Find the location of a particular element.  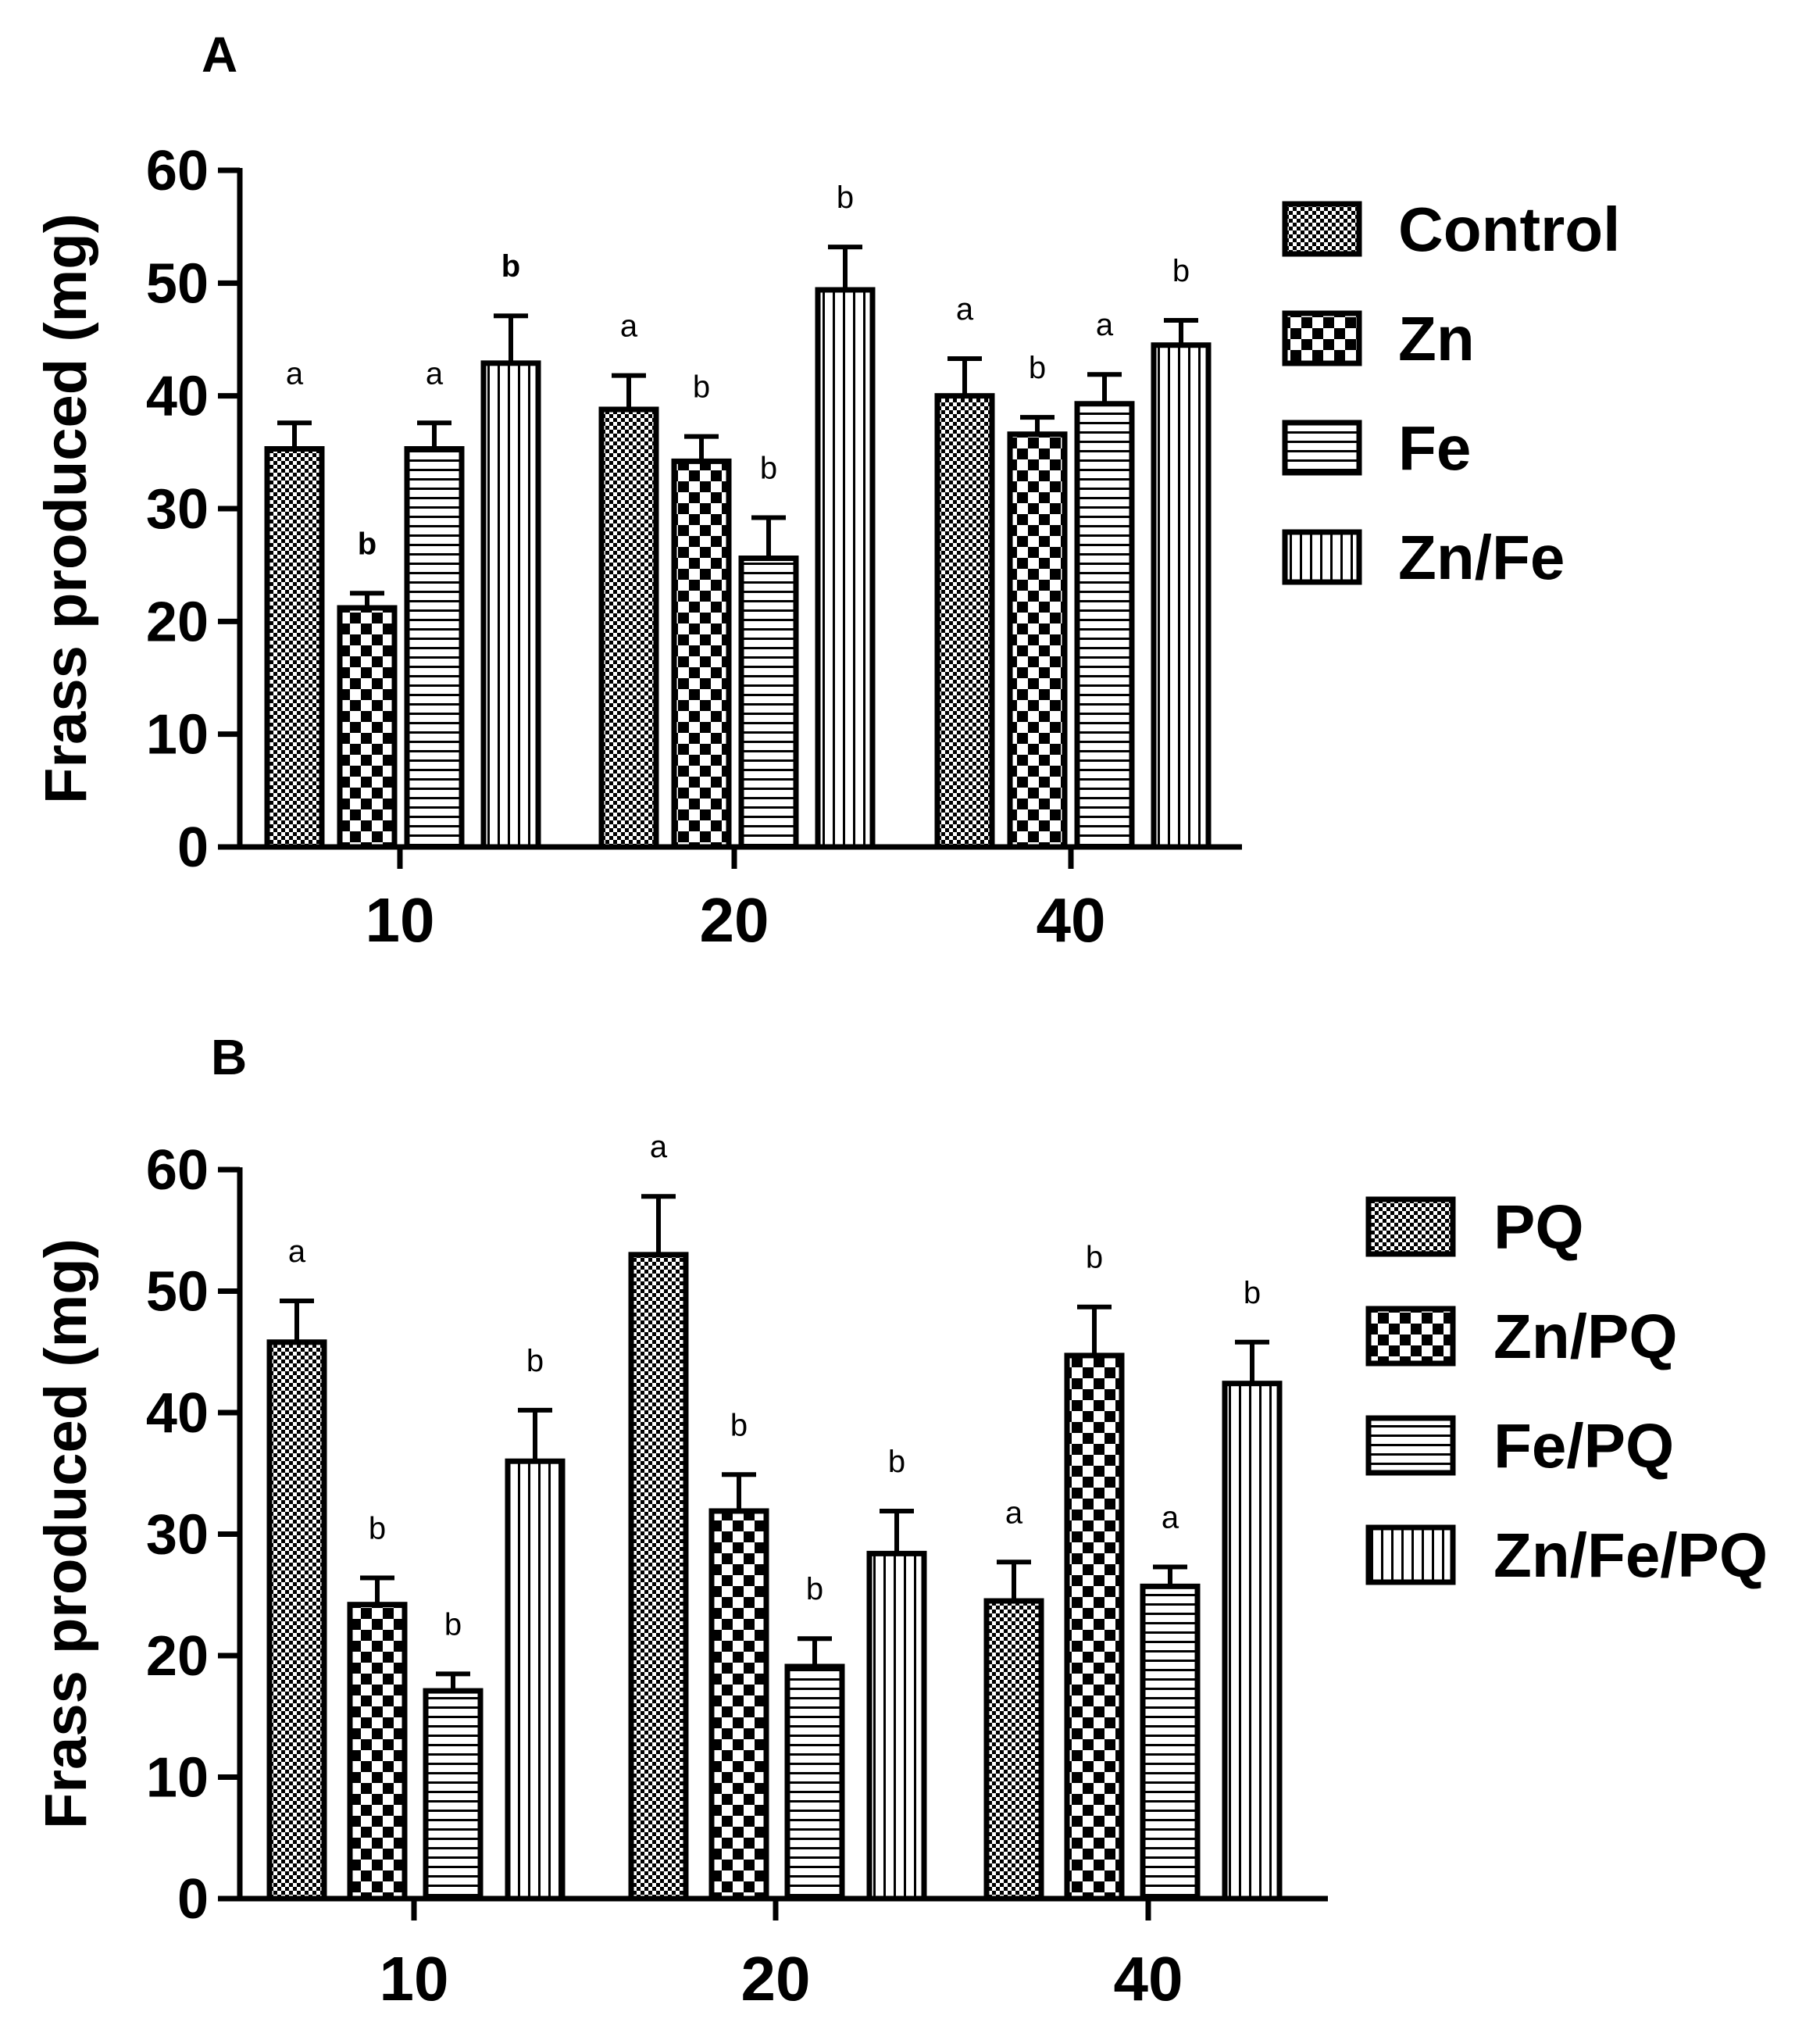

panel-b-y-tick-label-40: 40 is located at coordinates (177, 1413).